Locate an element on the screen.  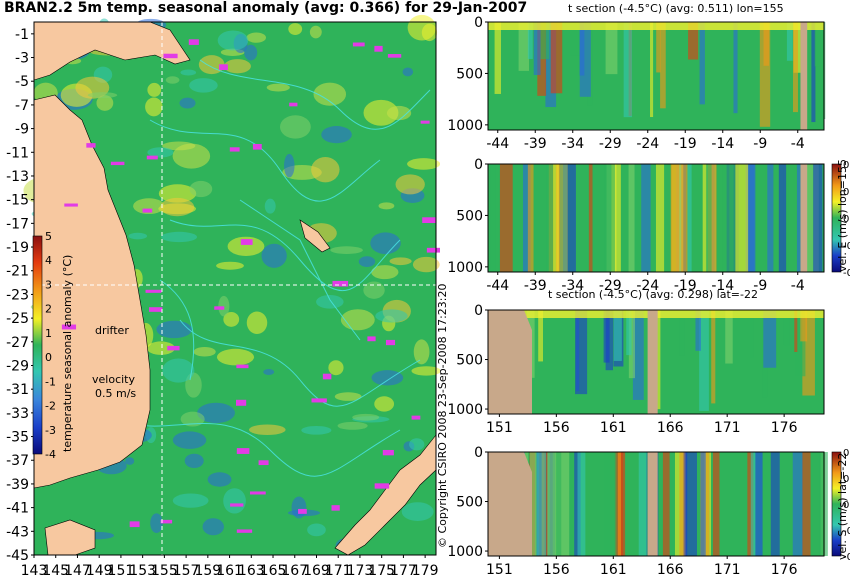
section-x-tick-label: -44 is located at coordinates (497, 286).